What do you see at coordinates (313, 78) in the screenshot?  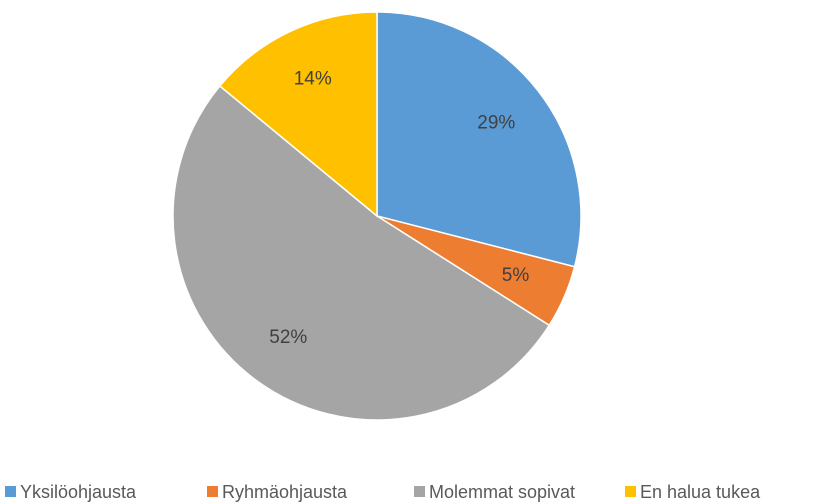 I see `data-label: 14%` at bounding box center [313, 78].